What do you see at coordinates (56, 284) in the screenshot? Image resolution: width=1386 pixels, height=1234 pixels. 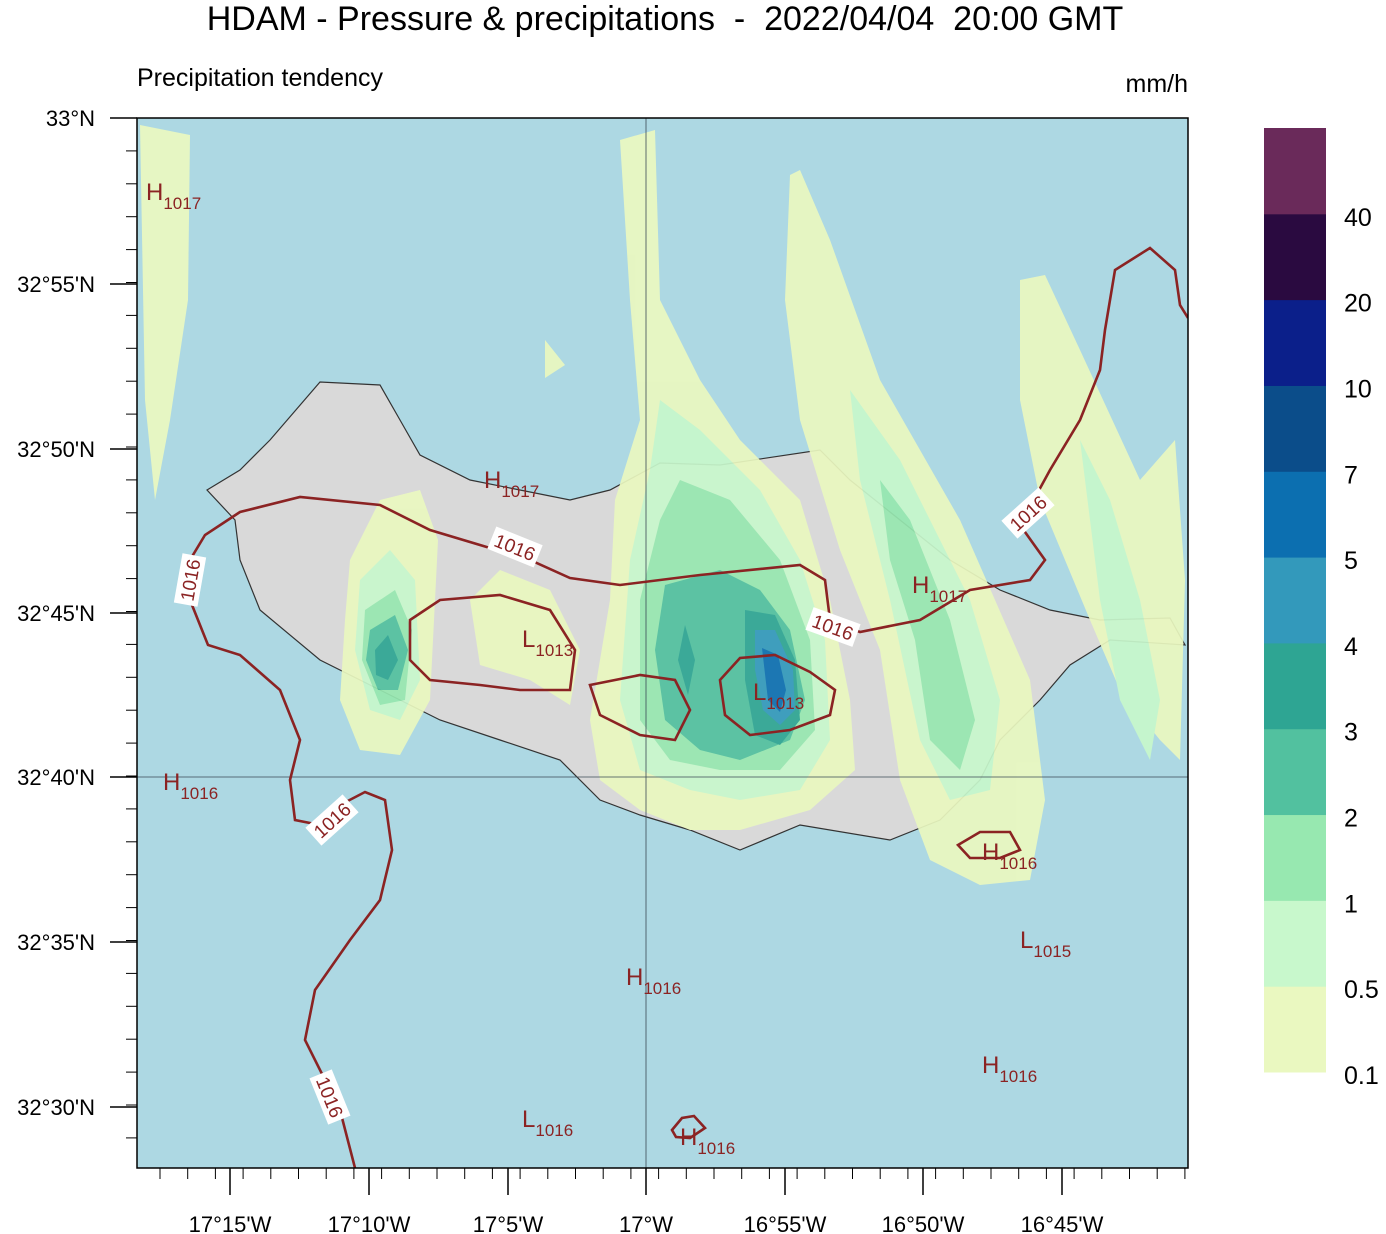 I see `y-axis-label: 32°55'N` at bounding box center [56, 284].